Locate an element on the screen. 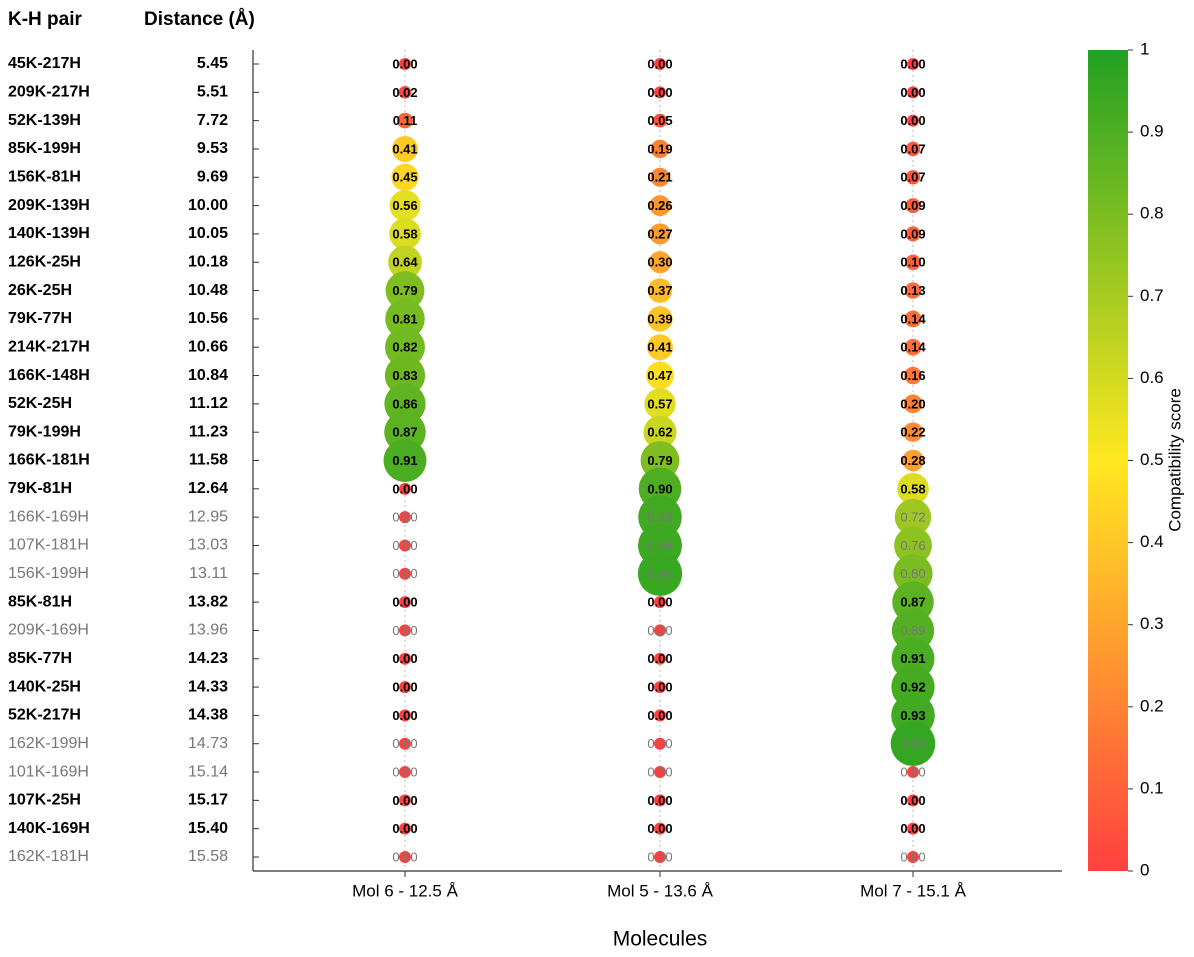 This screenshot has width=1194, height=957. x-tick-label: Mol 5 - 13.6 Å is located at coordinates (660, 890).